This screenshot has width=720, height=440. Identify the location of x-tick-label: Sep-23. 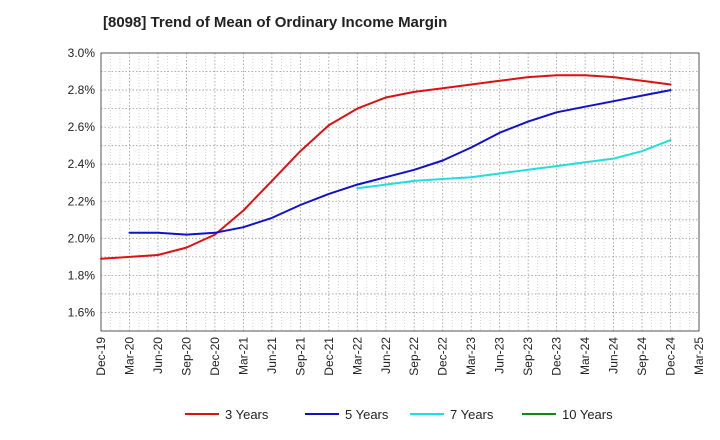
(528, 356).